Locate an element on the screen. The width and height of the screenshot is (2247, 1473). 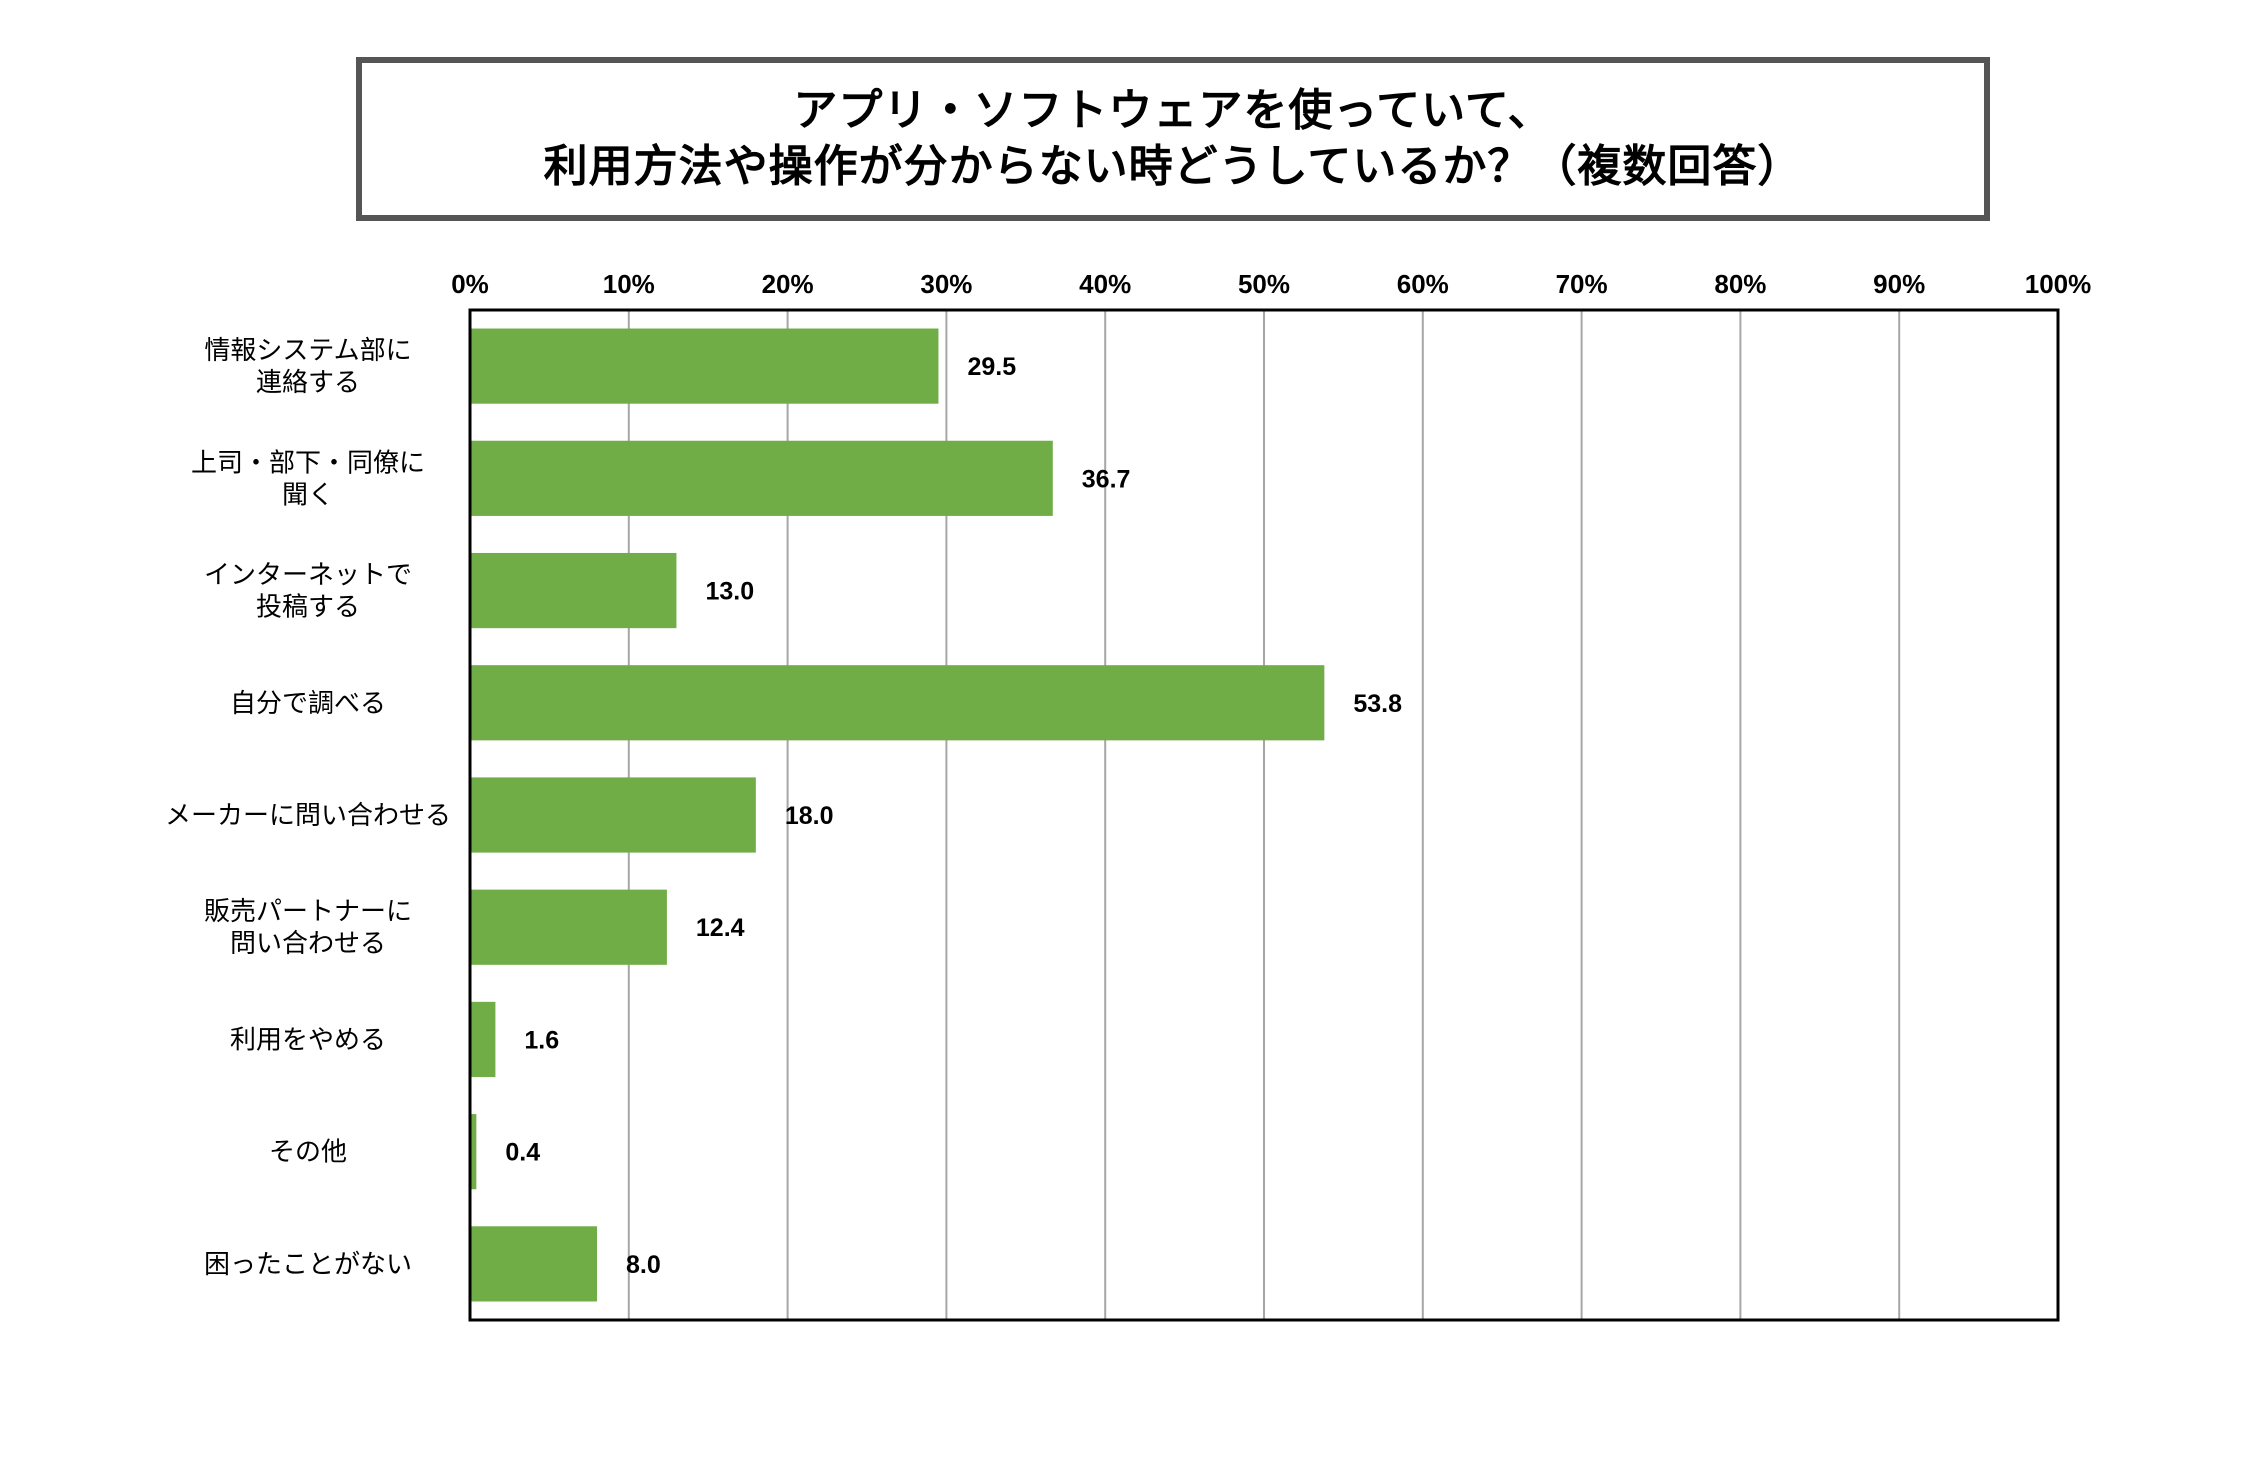
category-label: その他 is located at coordinates (308, 1153).